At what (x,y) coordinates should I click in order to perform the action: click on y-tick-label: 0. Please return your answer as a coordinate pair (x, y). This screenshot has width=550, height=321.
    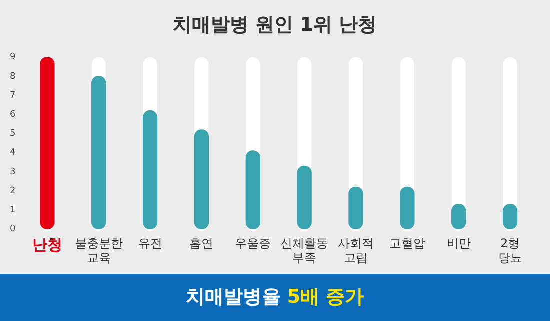
    Looking at the image, I should click on (13, 229).